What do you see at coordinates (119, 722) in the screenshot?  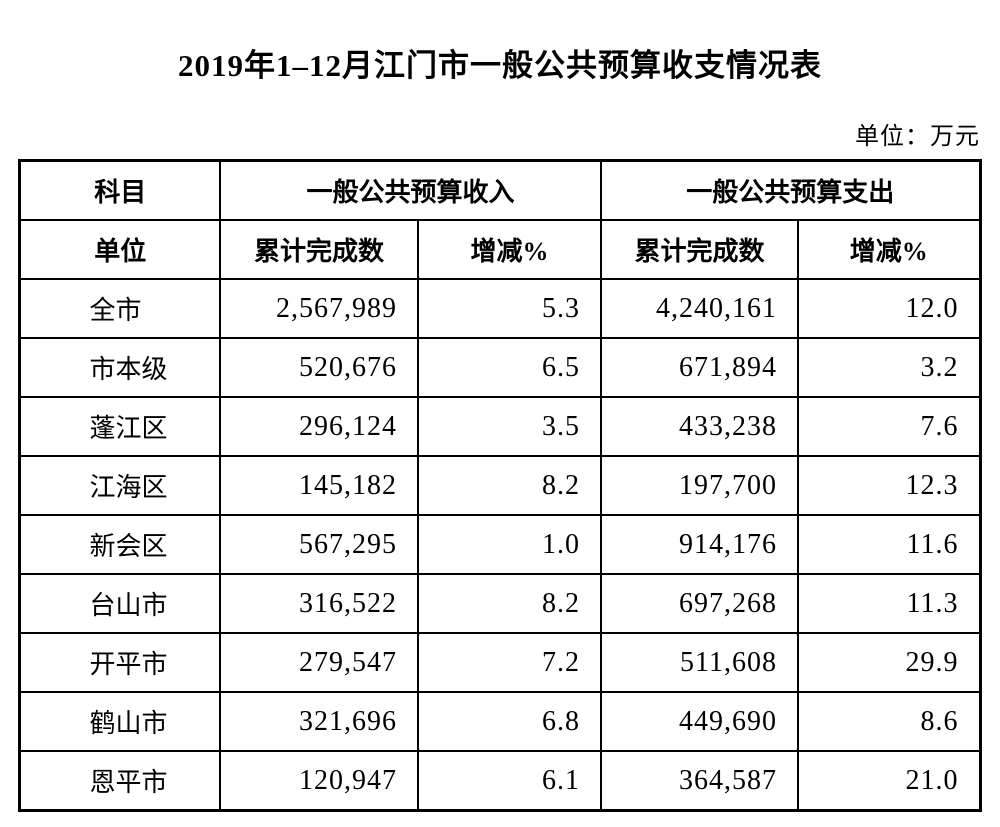 I see `row-name: 鹤山市` at bounding box center [119, 722].